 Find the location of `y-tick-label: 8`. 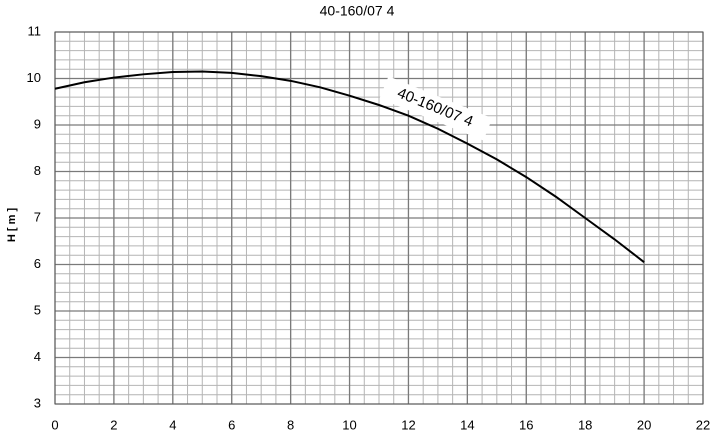

y-tick-label: 8 is located at coordinates (37, 170).